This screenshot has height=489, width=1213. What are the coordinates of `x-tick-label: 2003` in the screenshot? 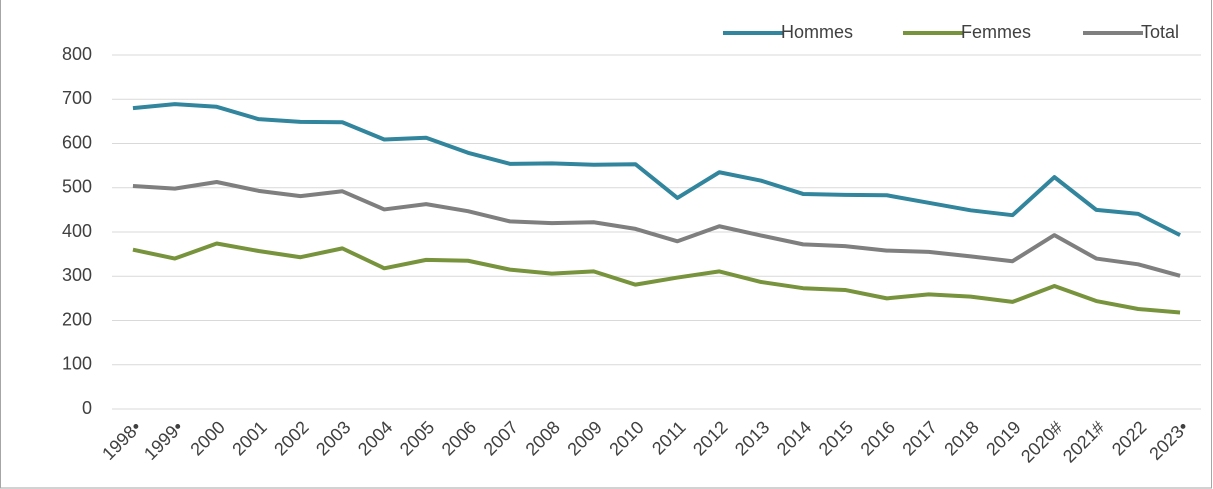 It's located at (333, 438).